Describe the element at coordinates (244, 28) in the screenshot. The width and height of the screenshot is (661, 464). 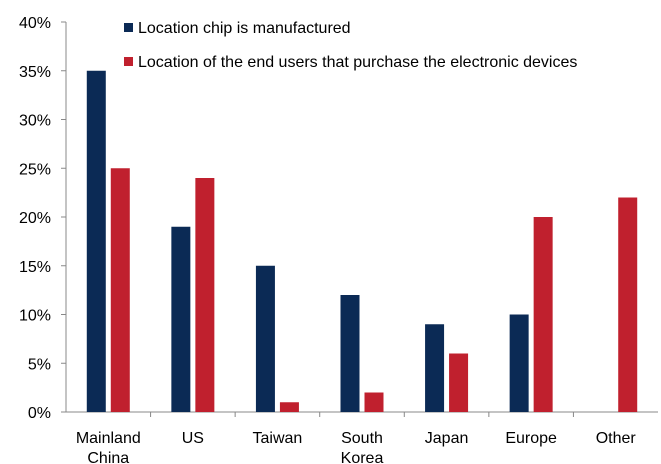
I see `legend-label: Location chip is manufactured` at that location.